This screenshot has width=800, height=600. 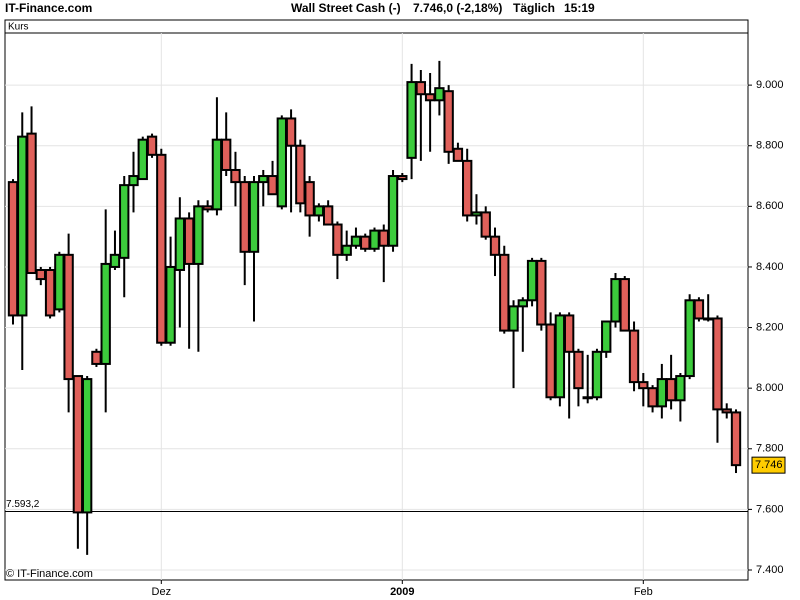 I want to click on x-tick-label: Feb, so click(x=643, y=592).